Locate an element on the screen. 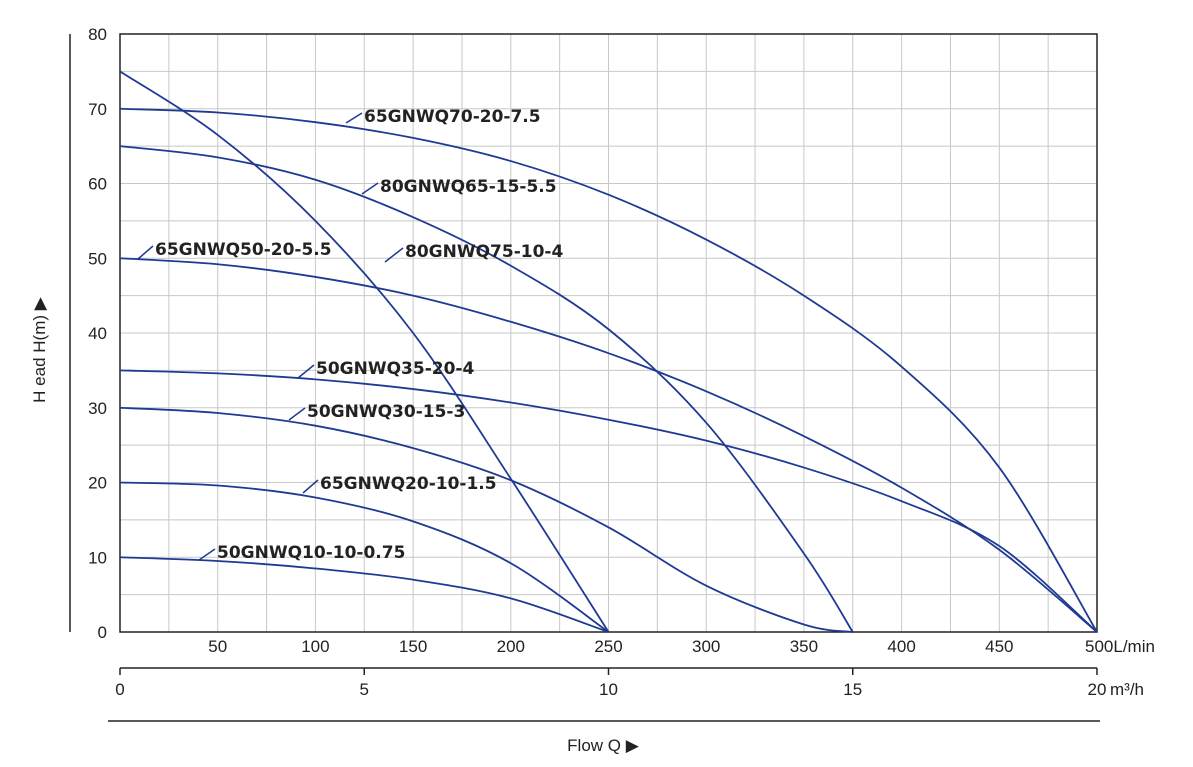 This screenshot has height=767, width=1193. label-80GNWQ75-10-4: 80GNWQ75-10-4 is located at coordinates (484, 252).